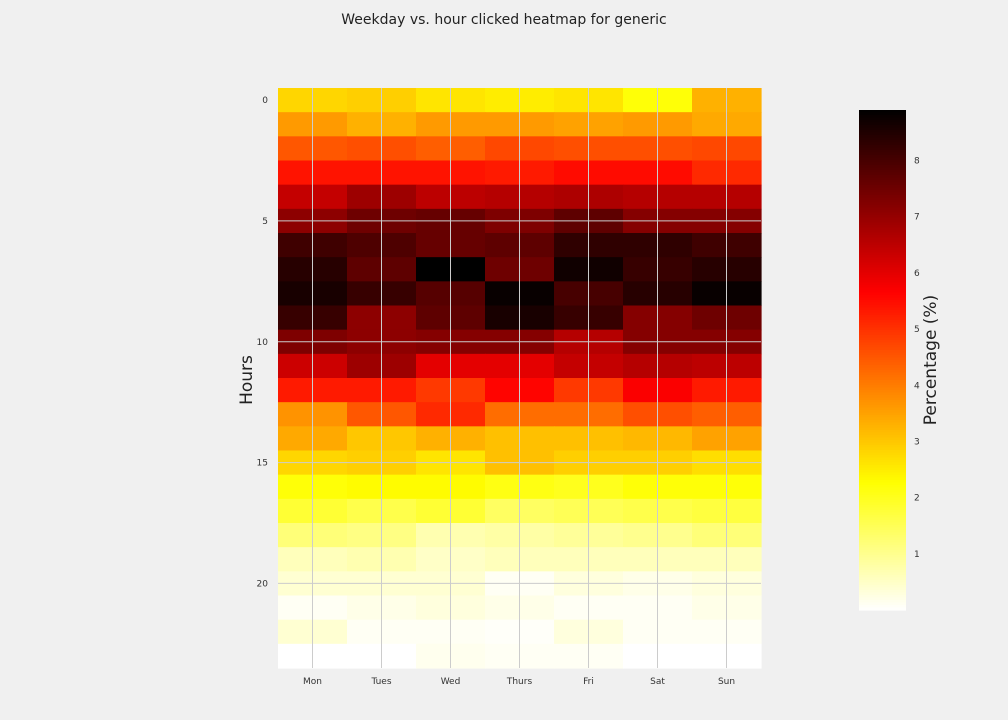  Describe the element at coordinates (380, 682) in the screenshot. I see `x-tick-label: Tues` at that location.